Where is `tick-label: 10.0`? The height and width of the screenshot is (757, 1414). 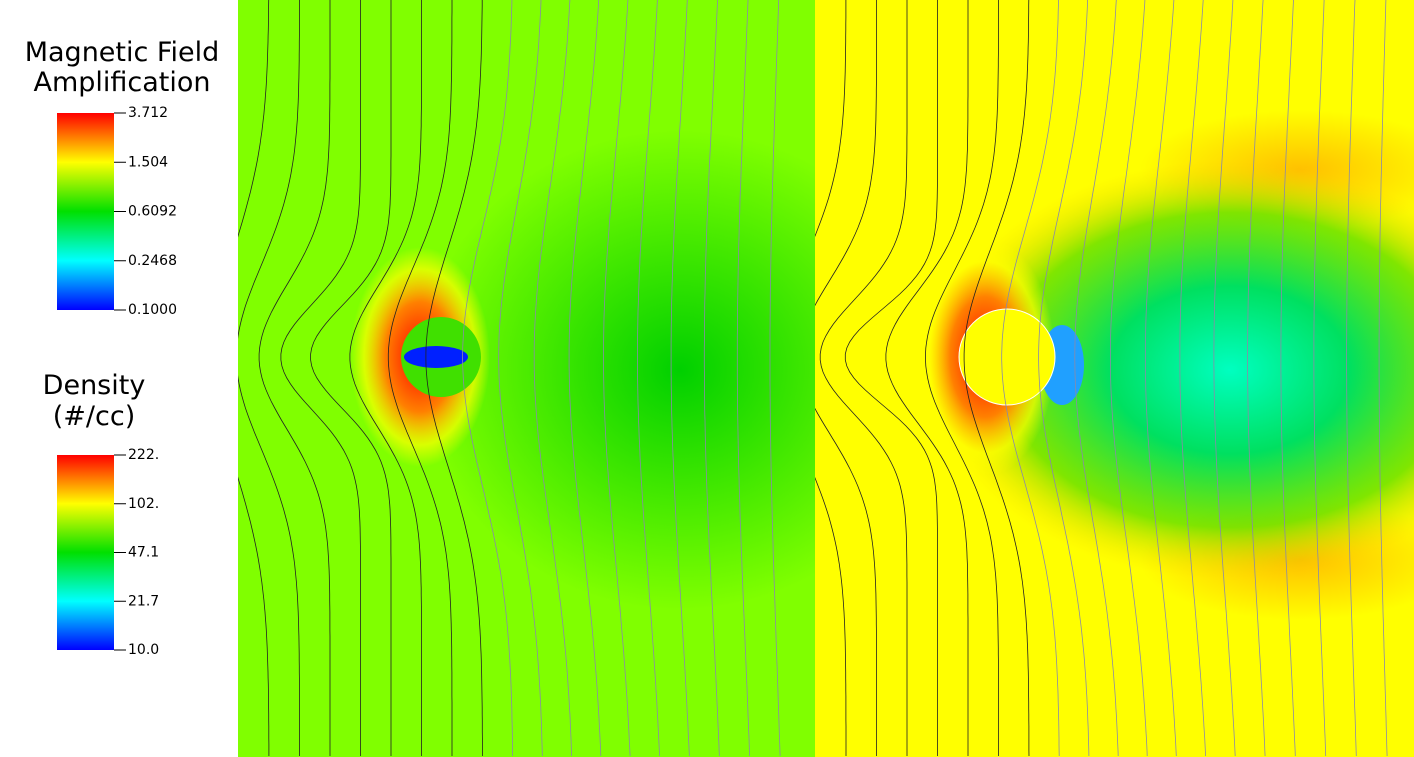 tick-label: 10.0 is located at coordinates (143, 650).